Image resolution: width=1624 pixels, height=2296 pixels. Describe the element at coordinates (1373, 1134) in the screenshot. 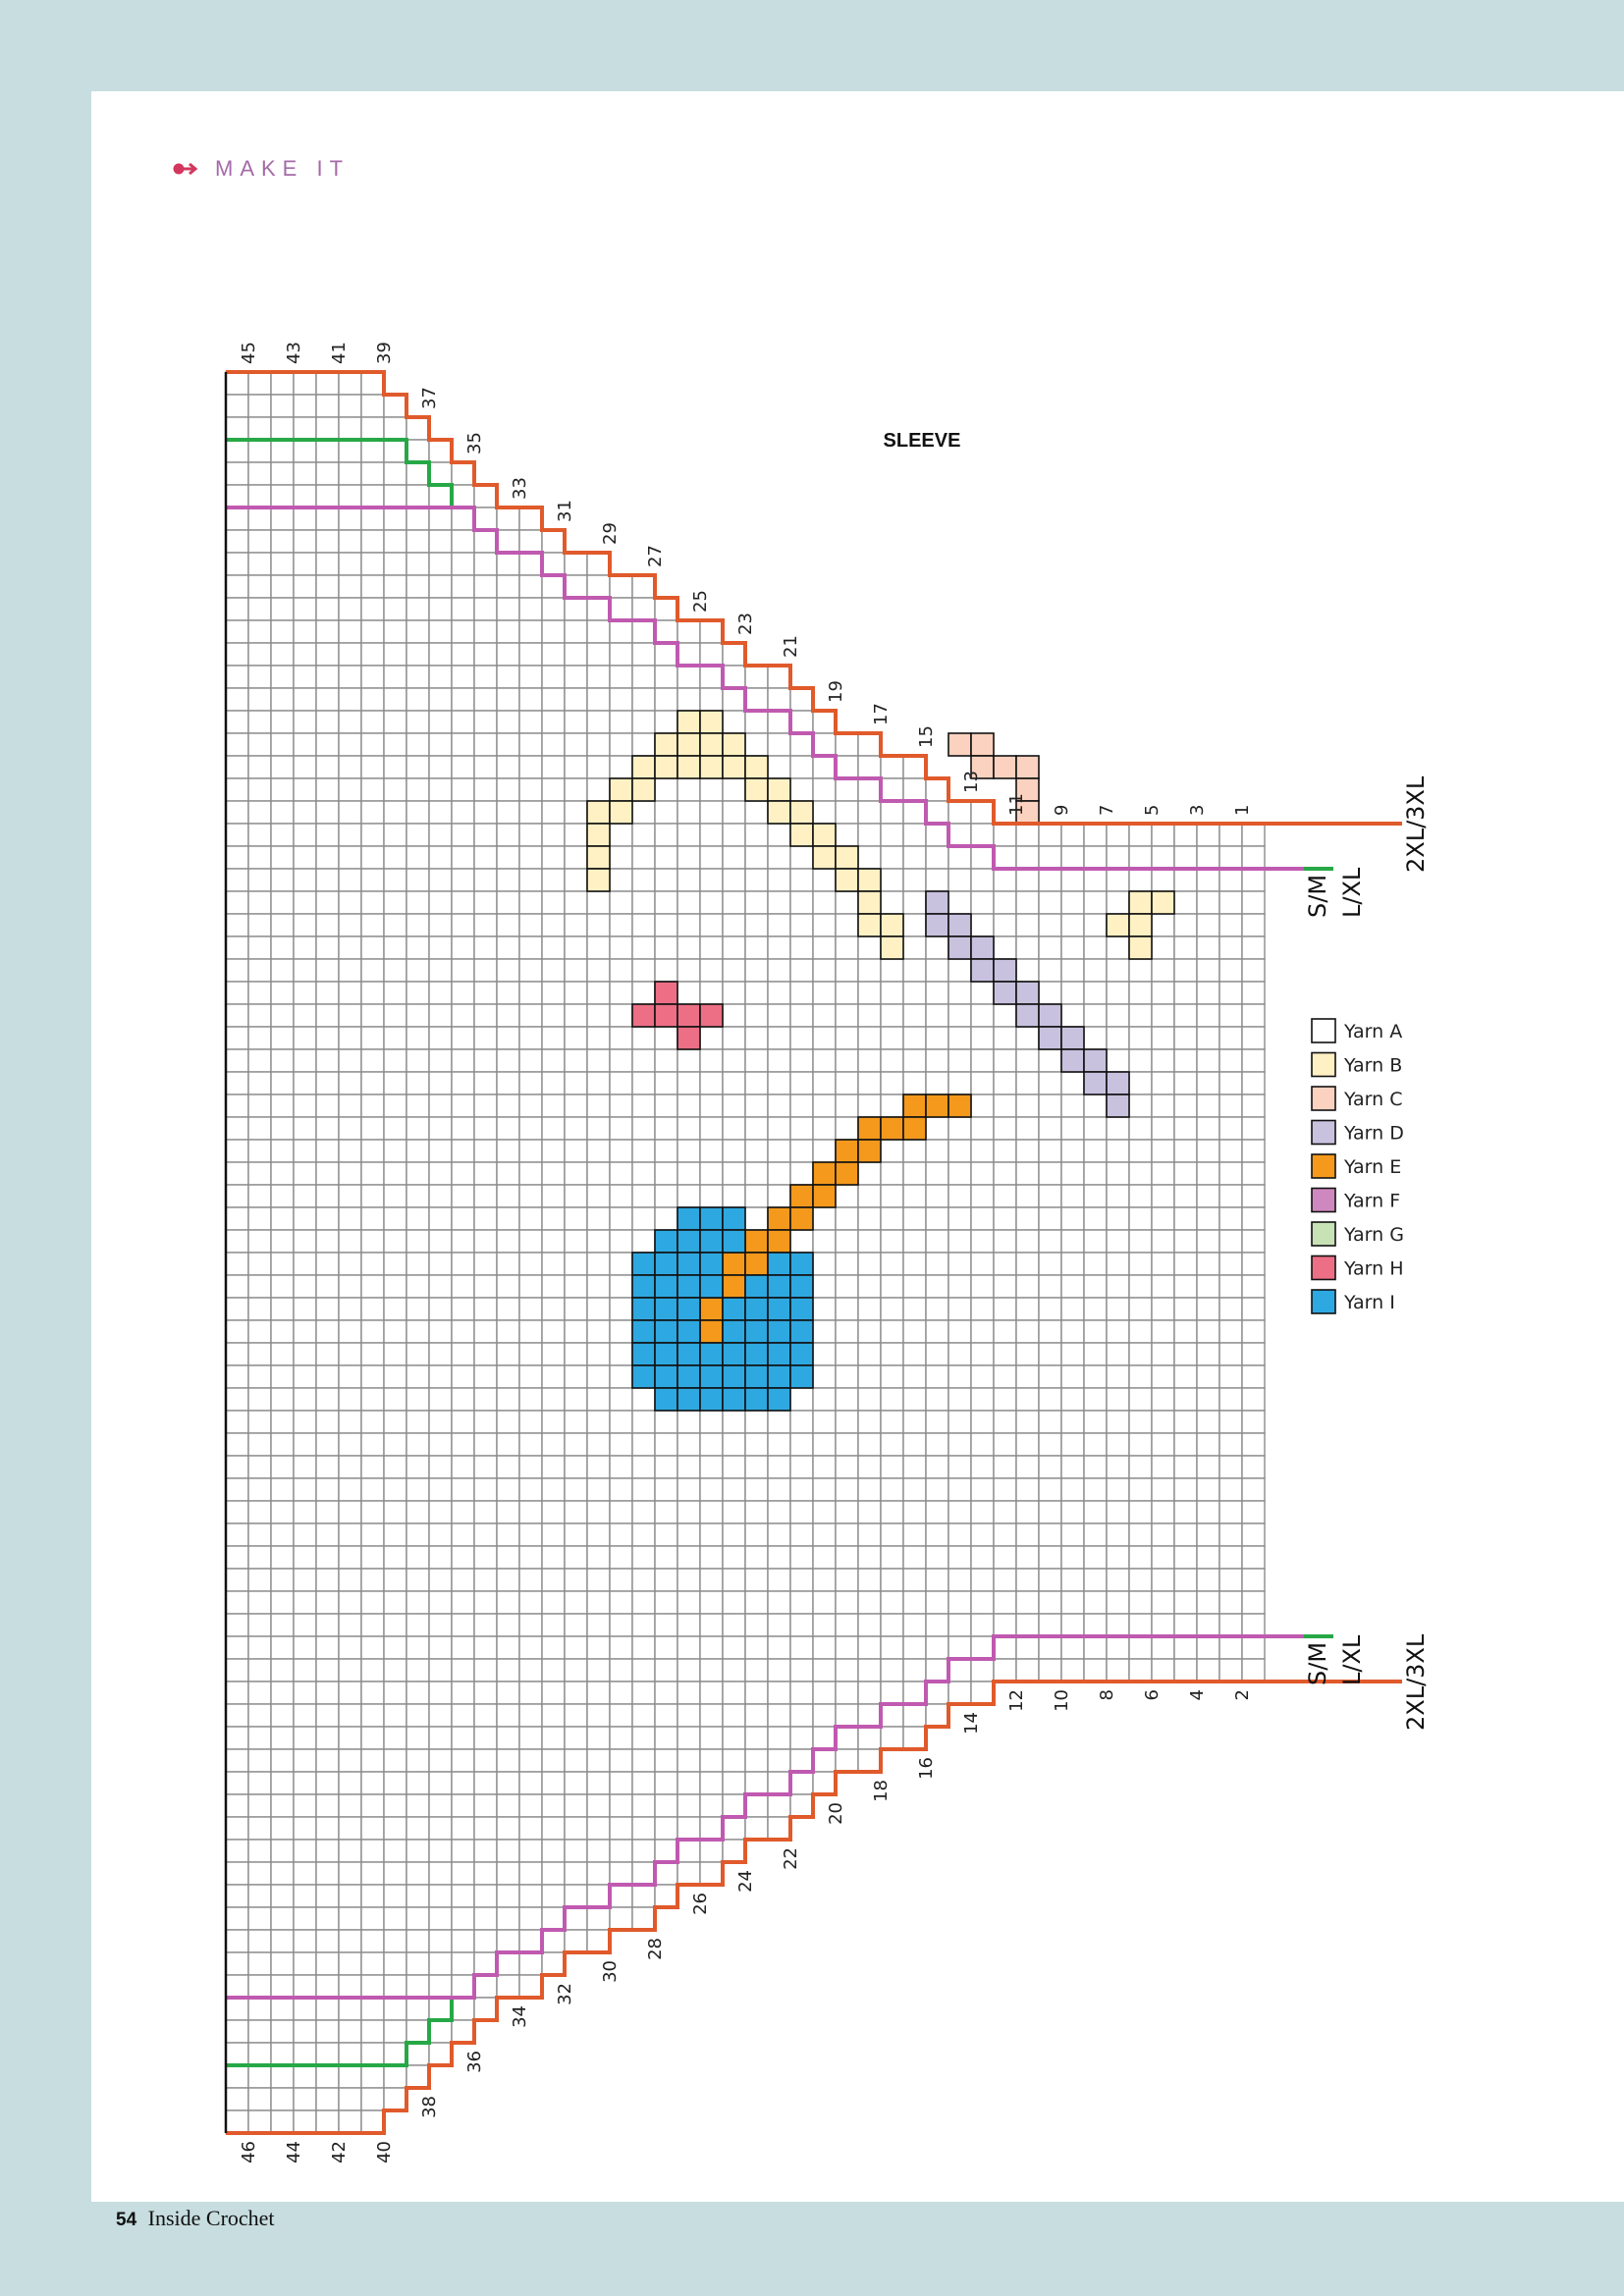

I see `legend-label: Yarn D` at that location.